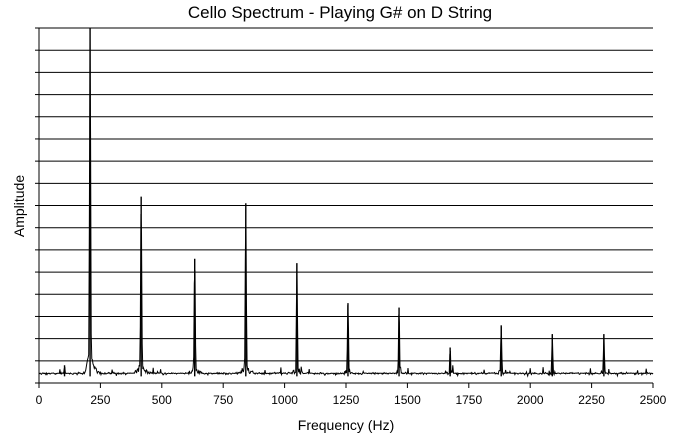 The height and width of the screenshot is (439, 676). I want to click on x-tick-label: 1000, so click(284, 400).